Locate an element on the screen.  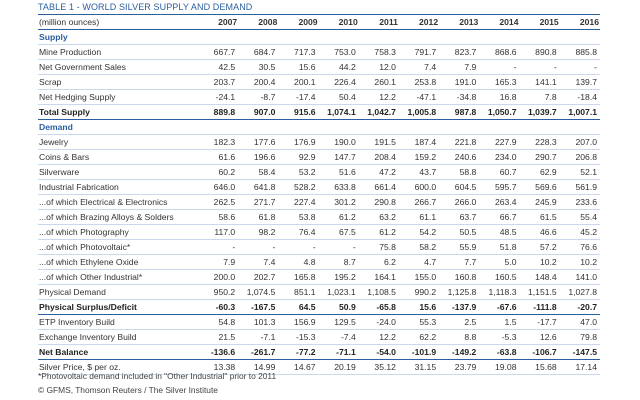
cell-value: 51.6 is located at coordinates (338, 172).